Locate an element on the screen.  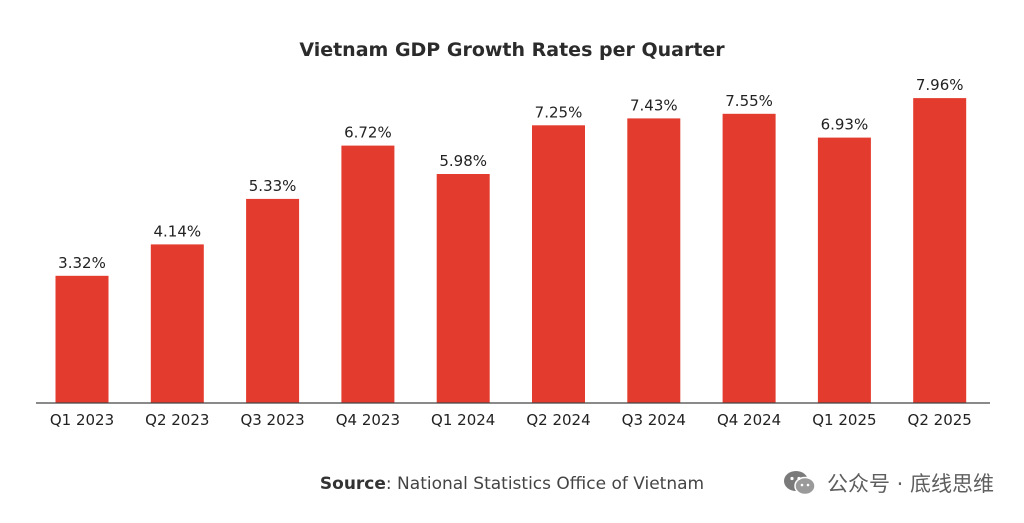
watermark: 公众号 · 底线思维 is located at coordinates (888, 483).